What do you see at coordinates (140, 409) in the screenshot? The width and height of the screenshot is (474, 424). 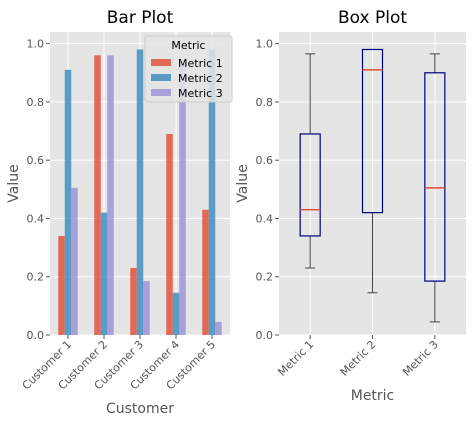 I see `bar-plot-x-axis-label: Customer` at bounding box center [140, 409].